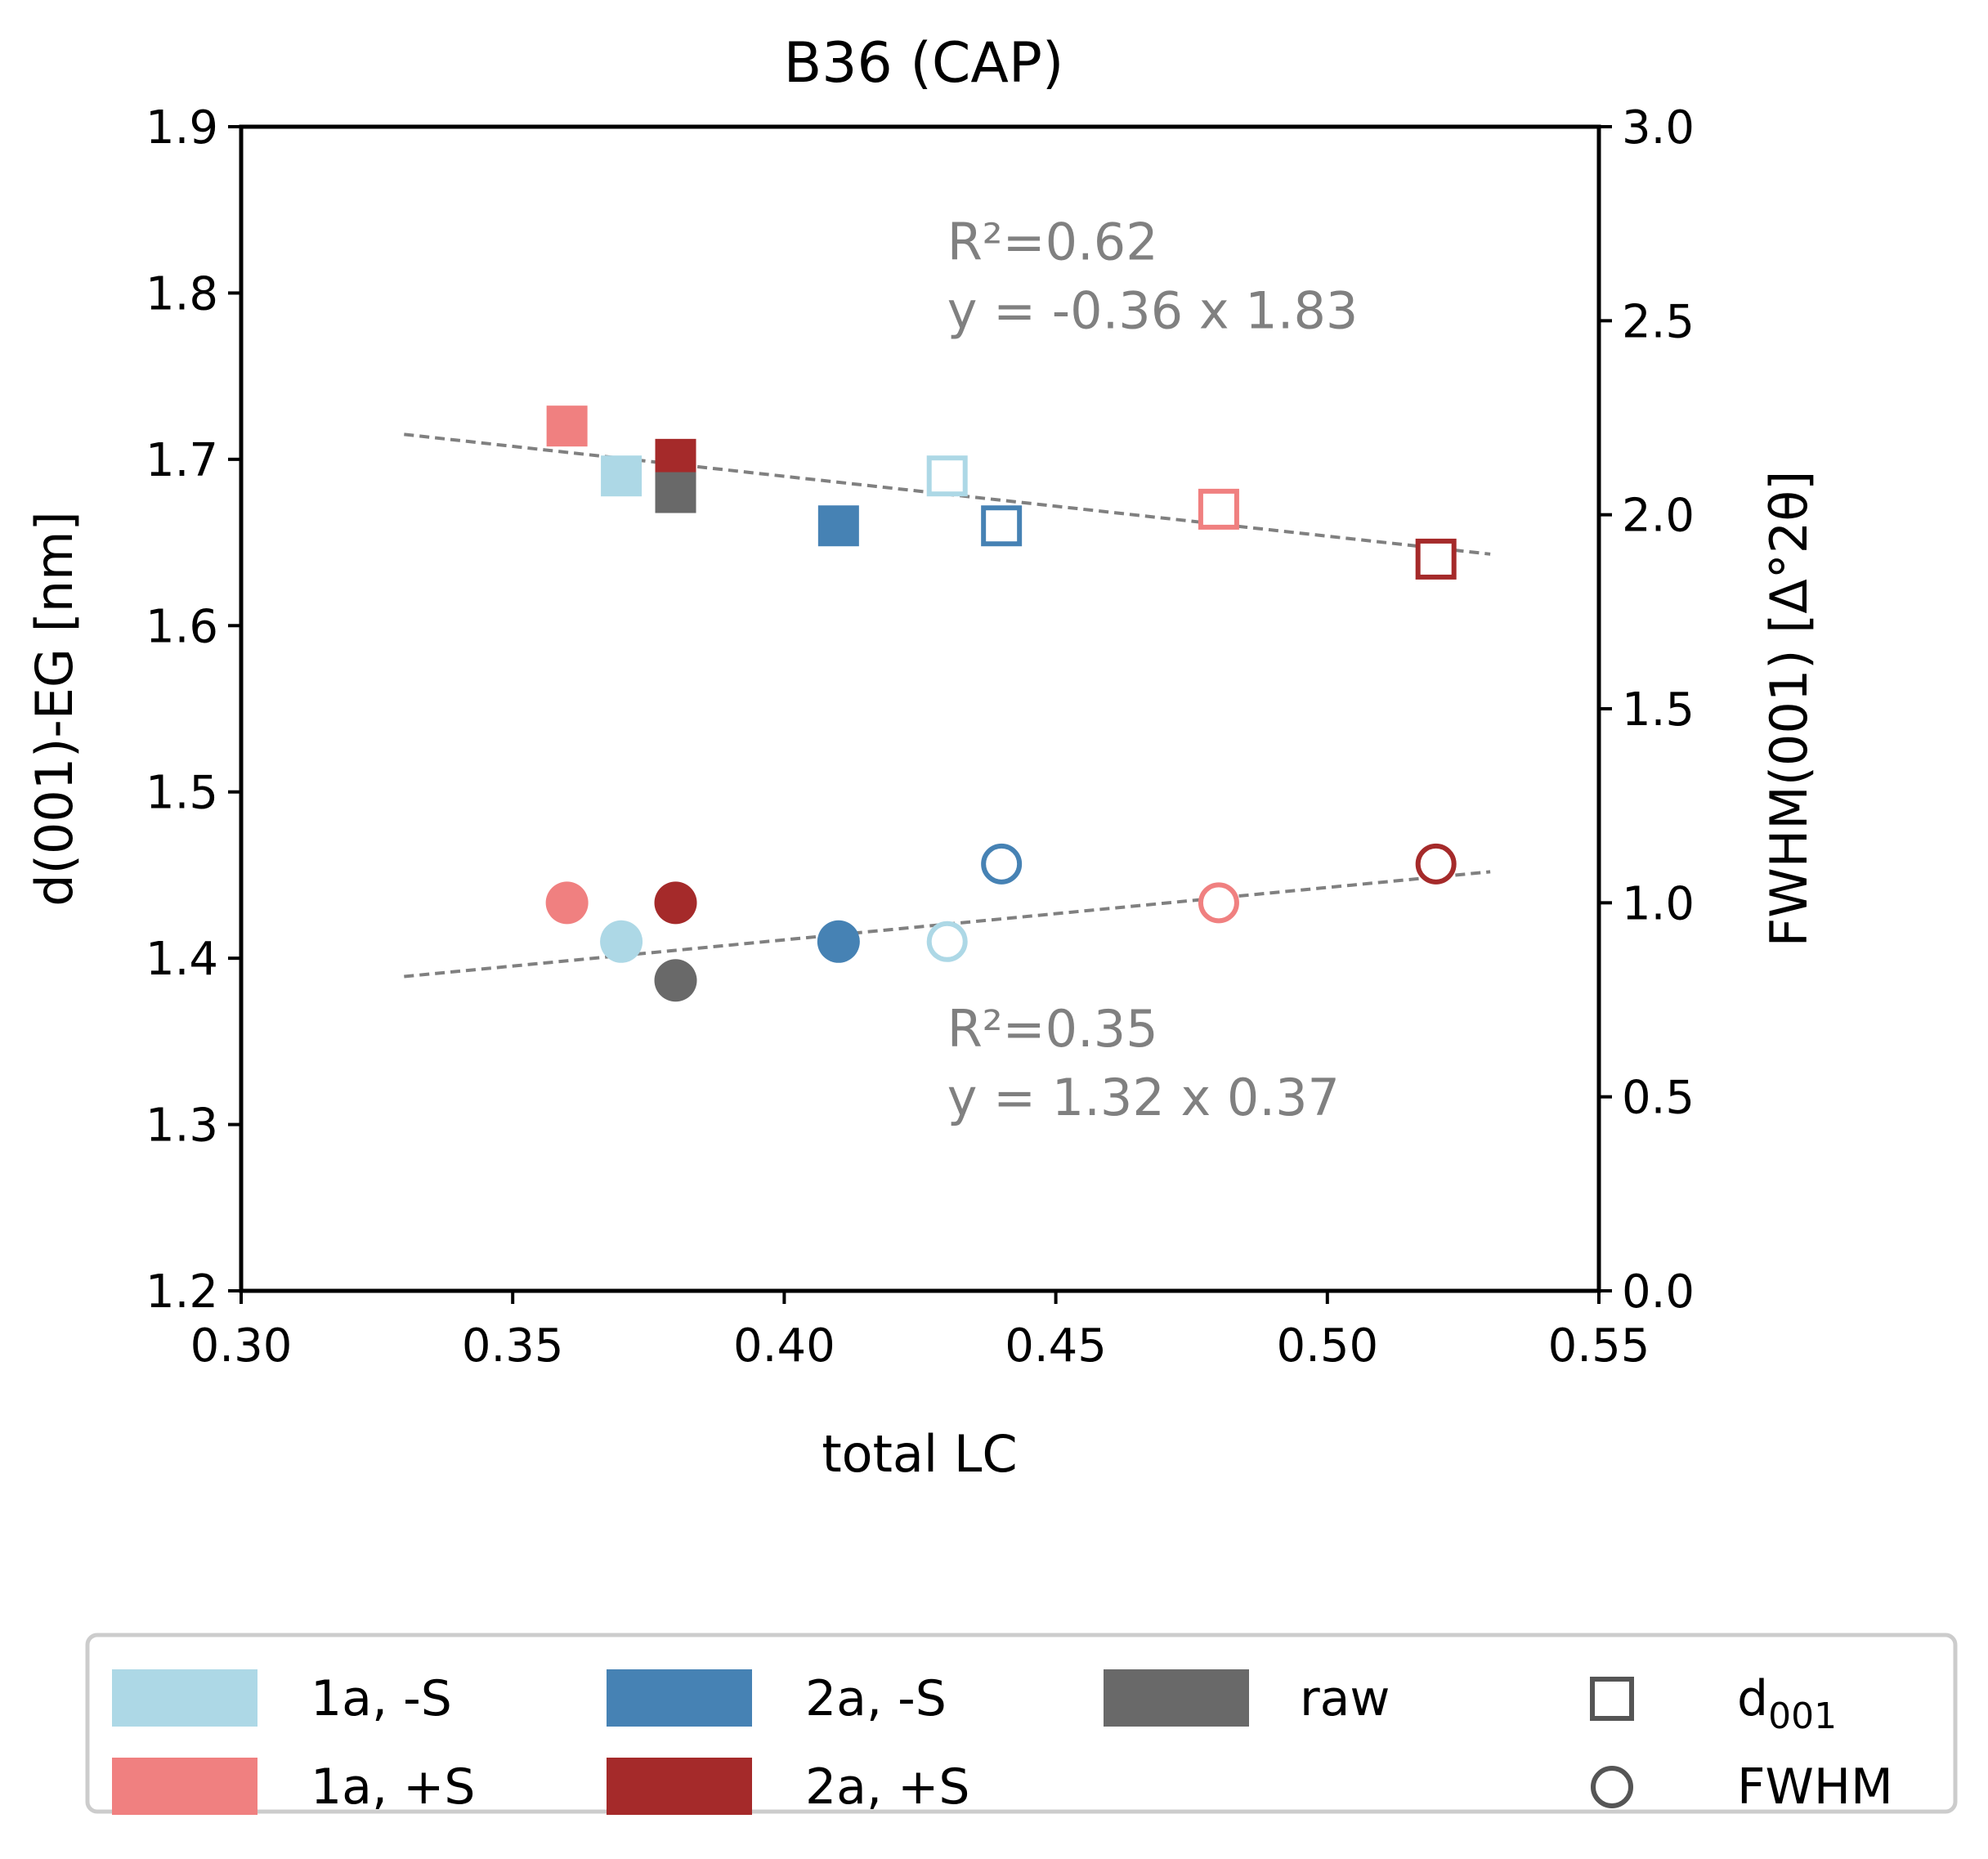 Image resolution: width=1988 pixels, height=1859 pixels. I want to click on right-y-tick-label: 2.0, so click(1658, 517).